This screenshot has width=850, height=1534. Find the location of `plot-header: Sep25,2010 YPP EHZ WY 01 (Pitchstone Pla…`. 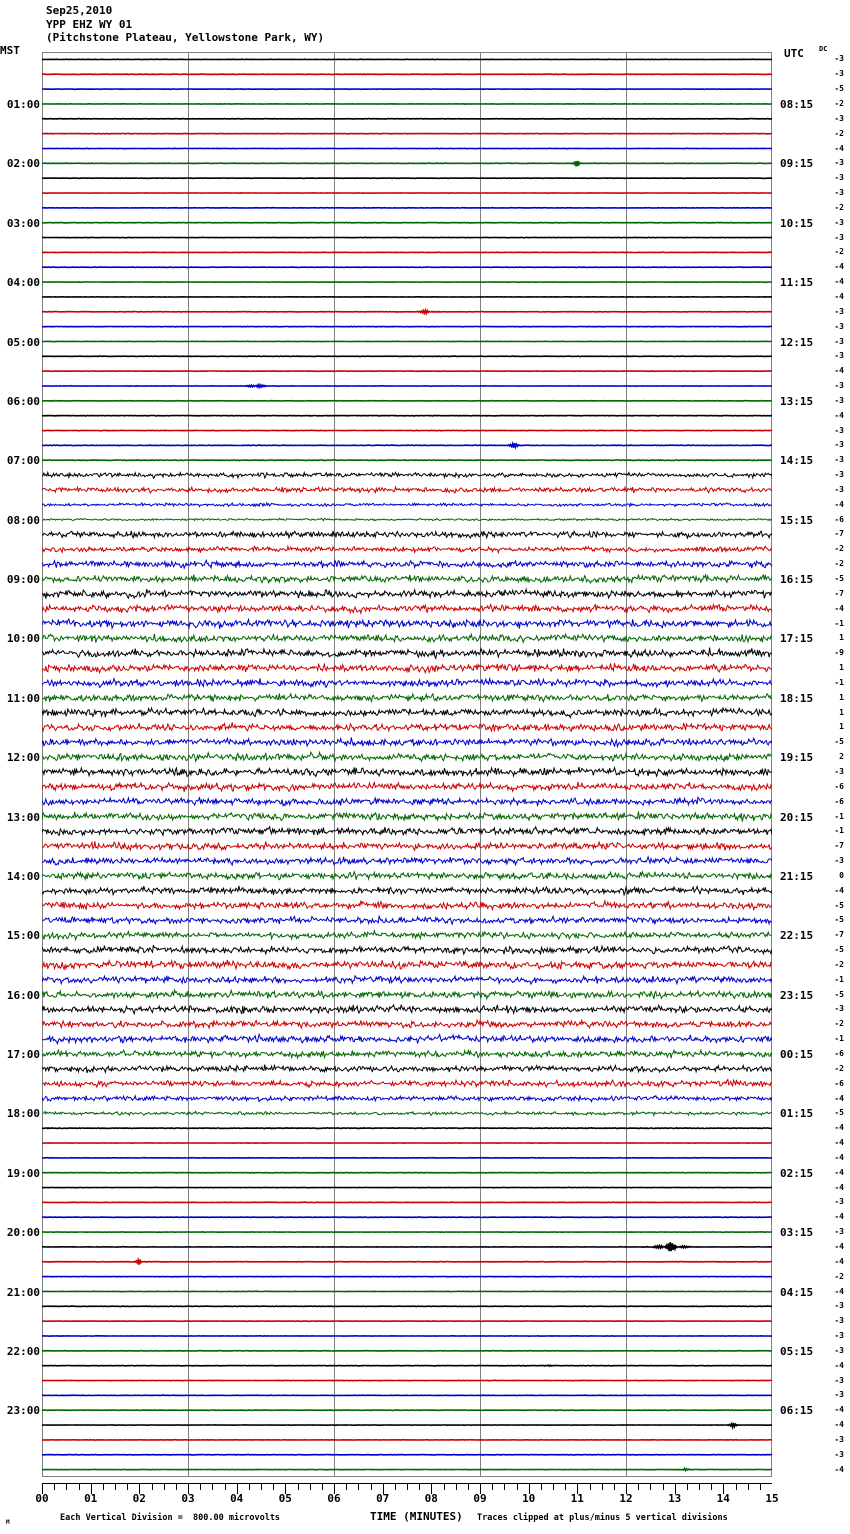

plot-header: Sep25,2010 YPP EHZ WY 01 (Pitchstone Pla… is located at coordinates (185, 24).